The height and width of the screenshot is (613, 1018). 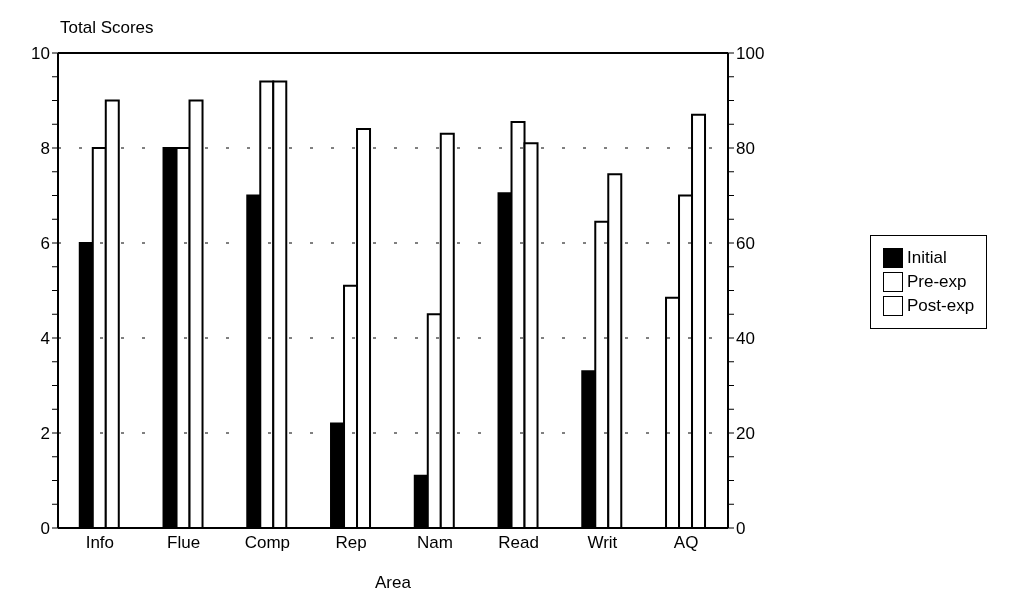 What do you see at coordinates (745, 339) in the screenshot?
I see `y2-tick-label: 40` at bounding box center [745, 339].